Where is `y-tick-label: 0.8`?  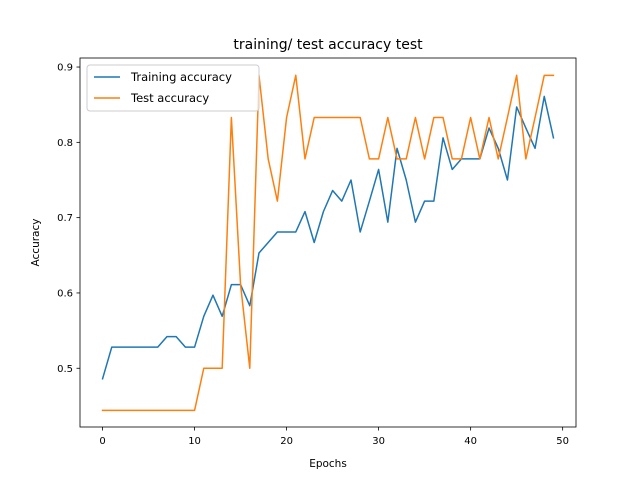 y-tick-label: 0.8 is located at coordinates (65, 143).